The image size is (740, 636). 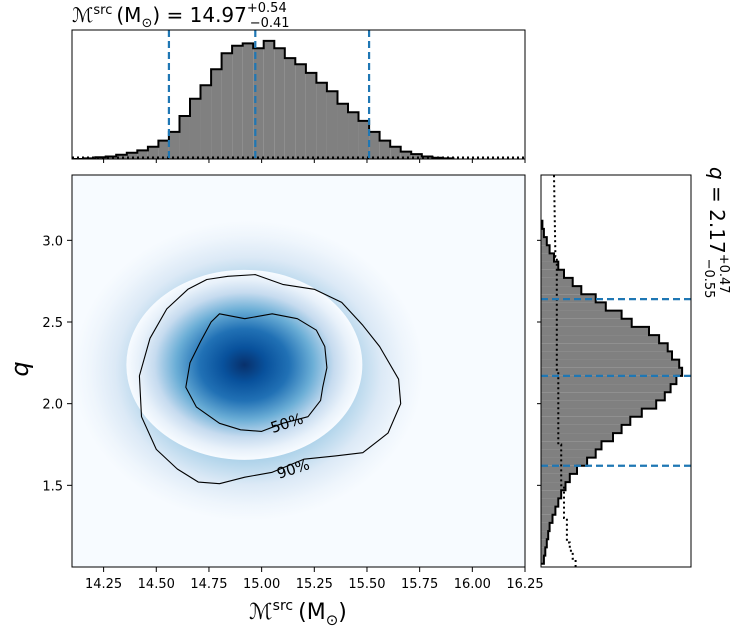 What do you see at coordinates (314, 161) in the screenshot?
I see `top-ticks` at bounding box center [314, 161].